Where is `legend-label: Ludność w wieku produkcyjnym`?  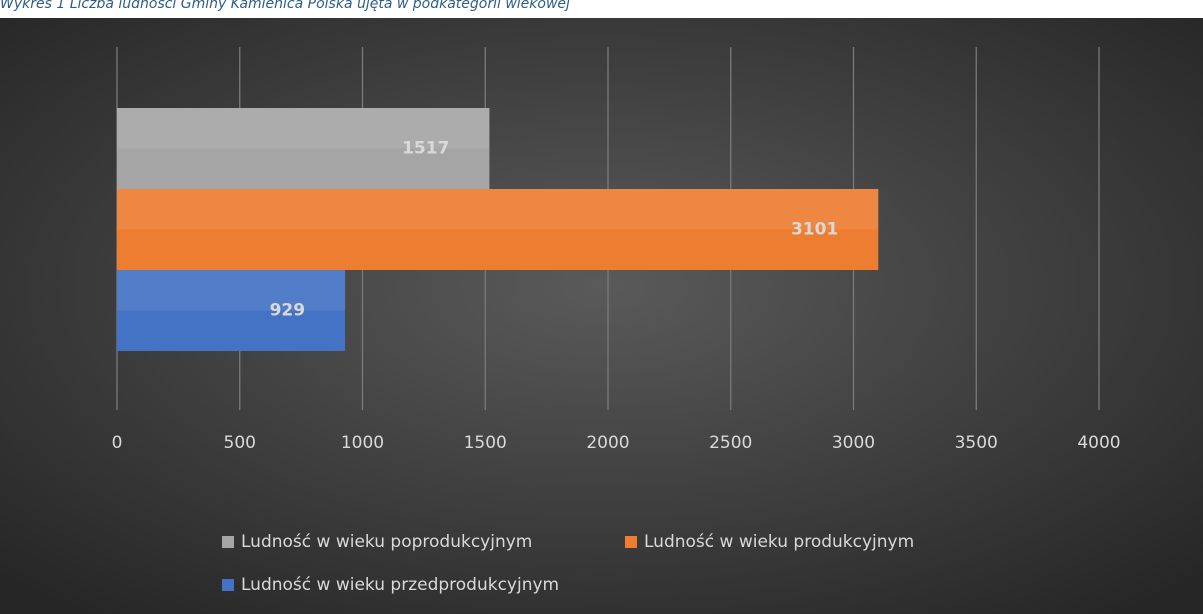
legend-label: Ludność w wieku produkcyjnym is located at coordinates (779, 542).